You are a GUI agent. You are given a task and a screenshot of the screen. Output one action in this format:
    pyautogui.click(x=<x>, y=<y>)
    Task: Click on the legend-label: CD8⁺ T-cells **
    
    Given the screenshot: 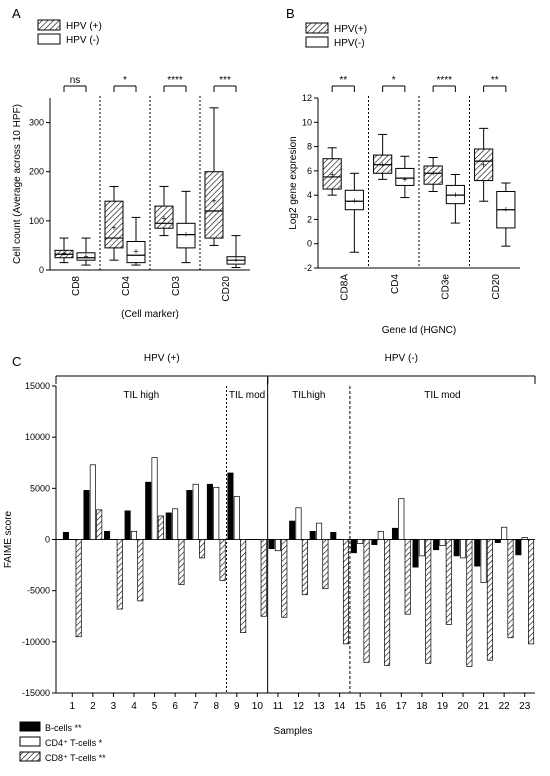 What is the action you would take?
    pyautogui.click(x=75, y=758)
    